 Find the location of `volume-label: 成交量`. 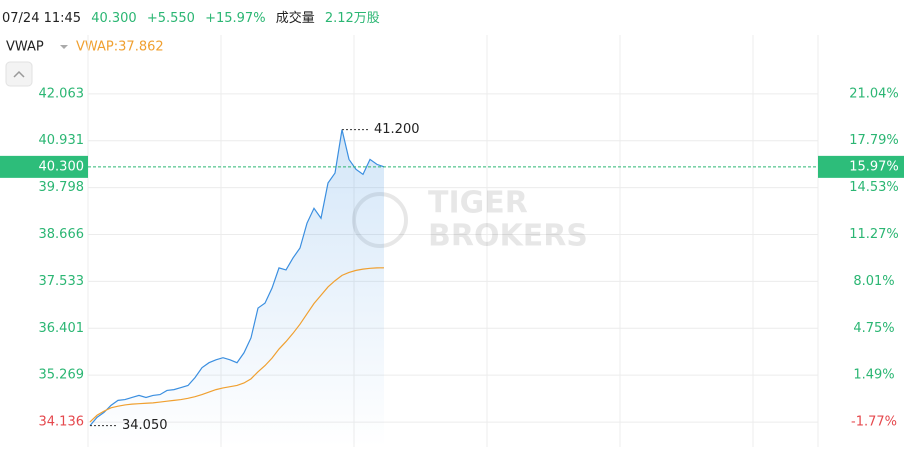

volume-label: 成交量 is located at coordinates (295, 18).